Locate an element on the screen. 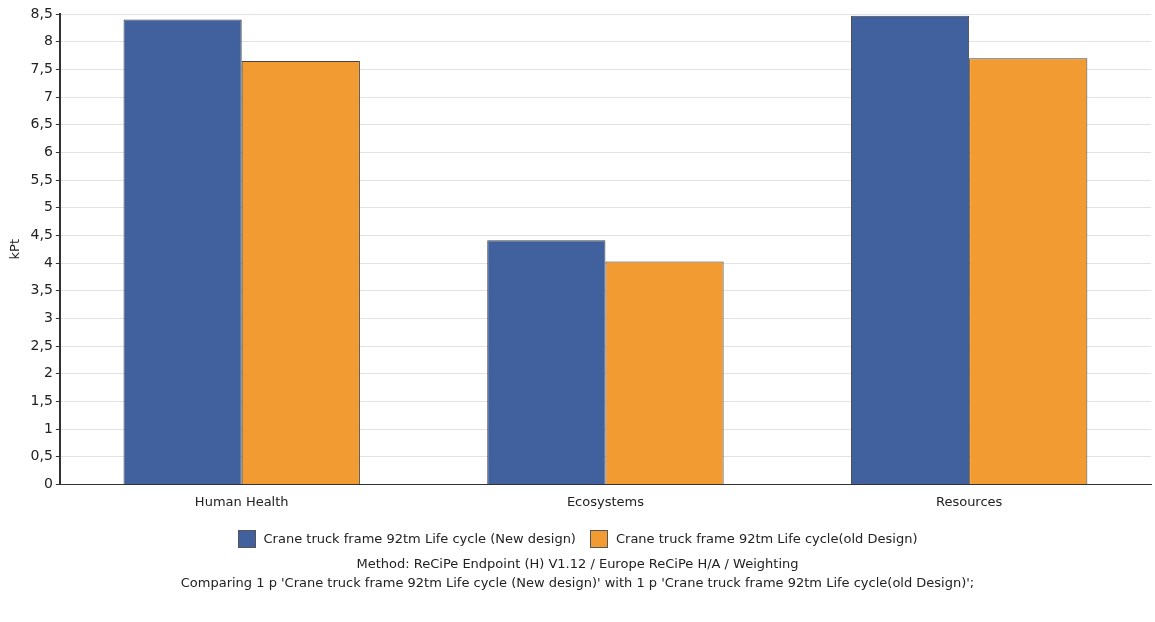  x-tick-label: Ecosystems is located at coordinates (605, 501).